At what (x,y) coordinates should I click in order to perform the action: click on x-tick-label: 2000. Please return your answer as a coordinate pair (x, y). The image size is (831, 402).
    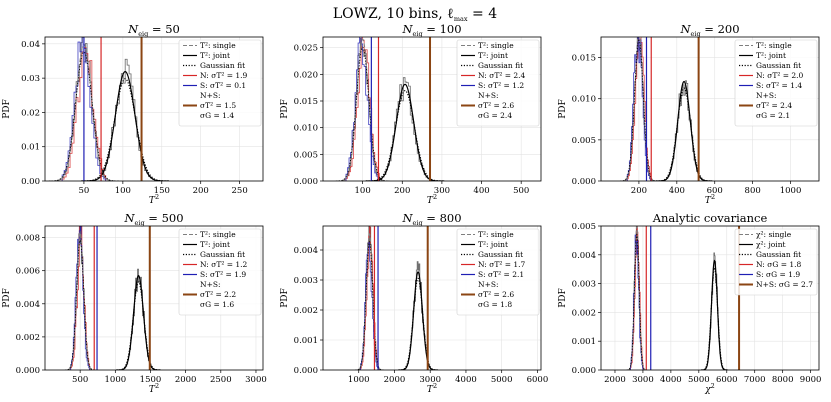
    Looking at the image, I should click on (186, 380).